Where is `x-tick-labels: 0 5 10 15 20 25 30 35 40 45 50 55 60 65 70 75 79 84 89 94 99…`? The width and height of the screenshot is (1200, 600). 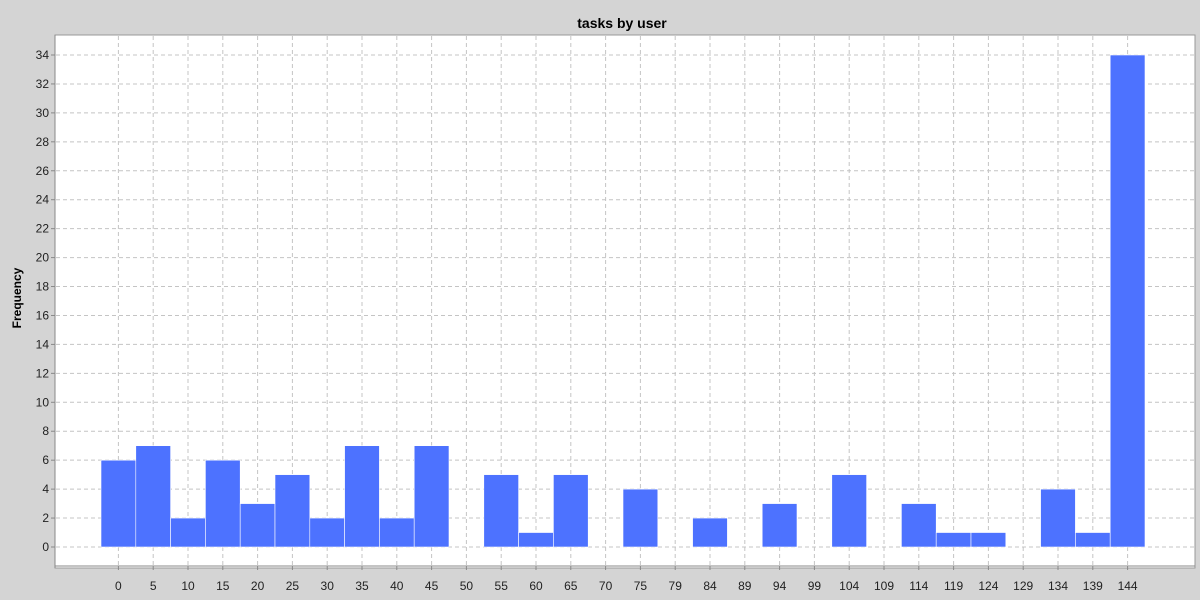
x-tick-labels: 0 5 10 15 20 25 30 35 40 45 50 55 60 65 70 75 79 84 89 94 99… is located at coordinates (626, 586).